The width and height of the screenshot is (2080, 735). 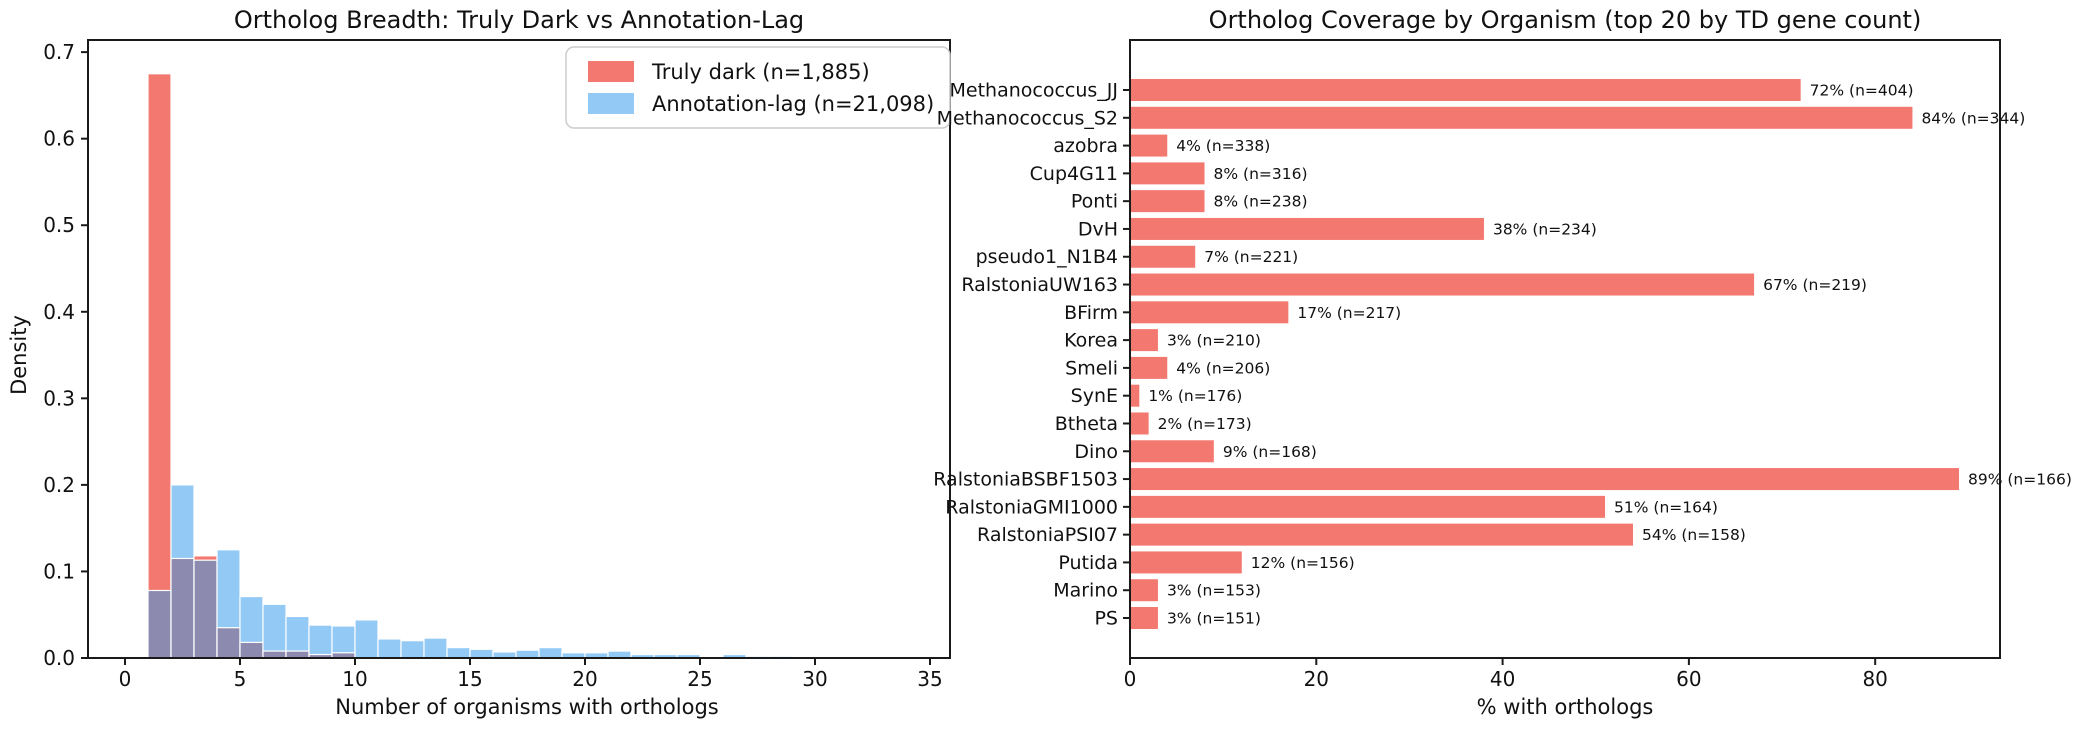 I want to click on bar-value-label: 9% (n=168), so click(x=1270, y=452).